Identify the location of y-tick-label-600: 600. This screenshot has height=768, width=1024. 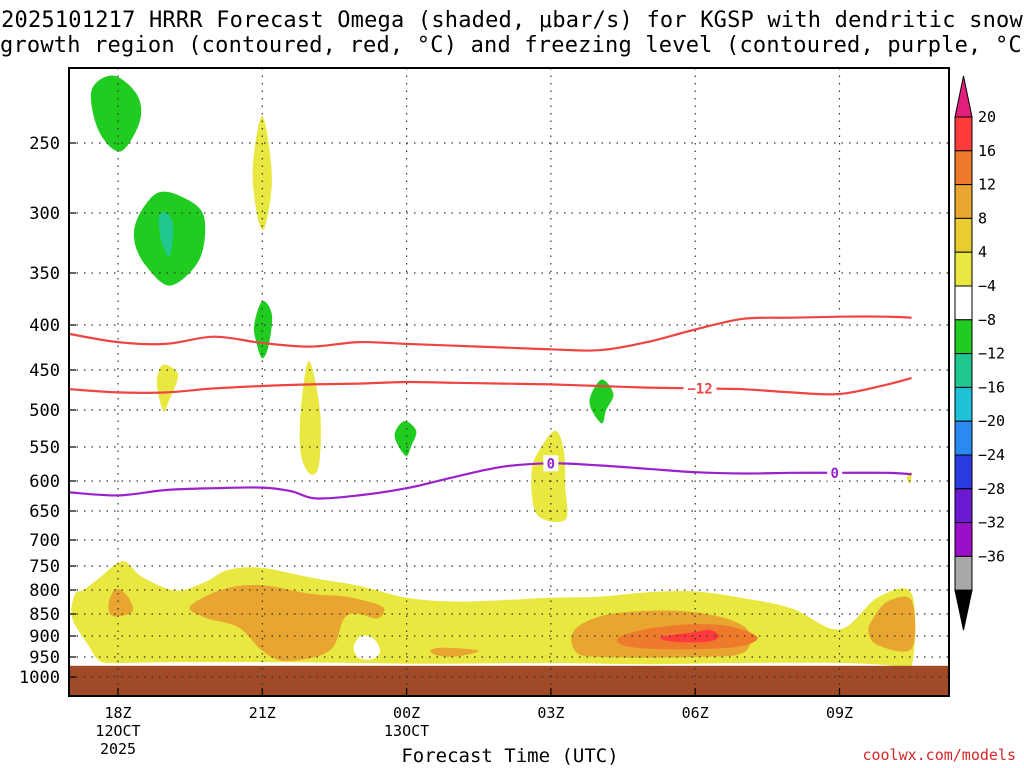
(44, 482).